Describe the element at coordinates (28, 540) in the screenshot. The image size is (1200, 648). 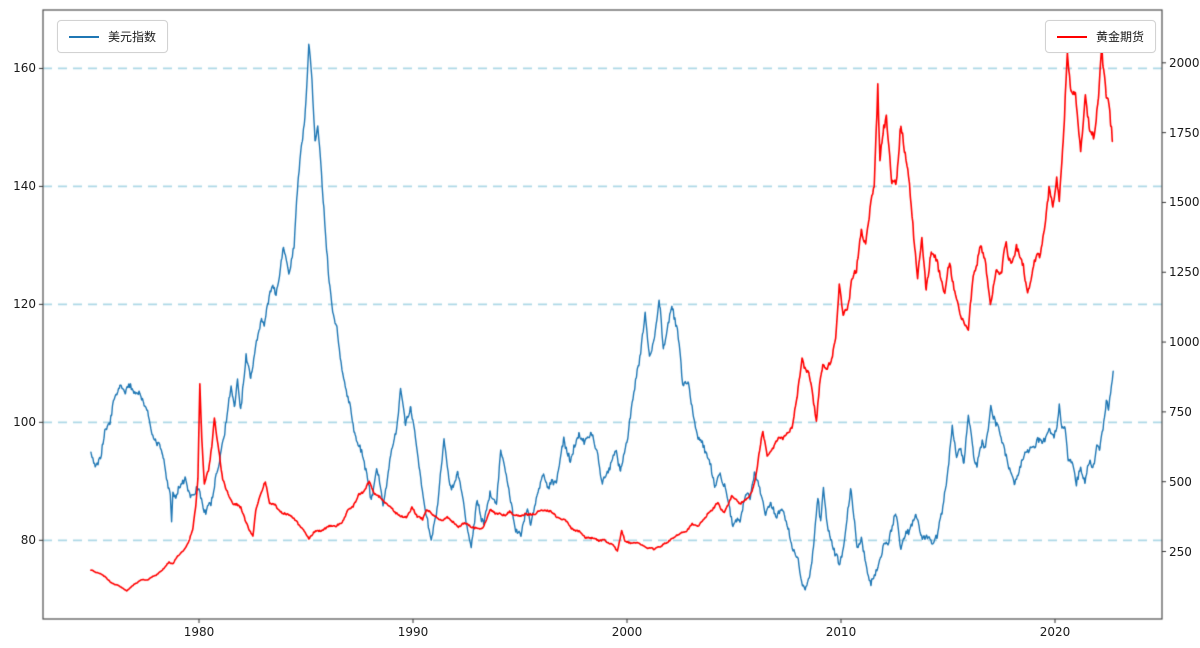
I see `y-left-tick-label: 80` at that location.